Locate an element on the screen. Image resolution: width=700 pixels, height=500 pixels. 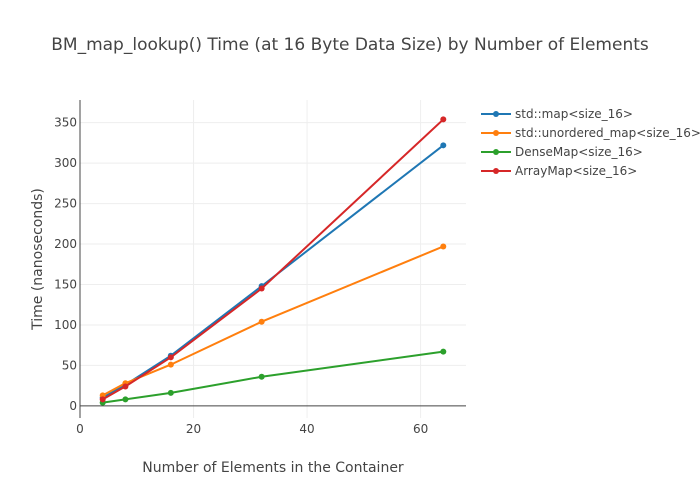
legend-item: DenseMap<size_16> is located at coordinates (562, 152).